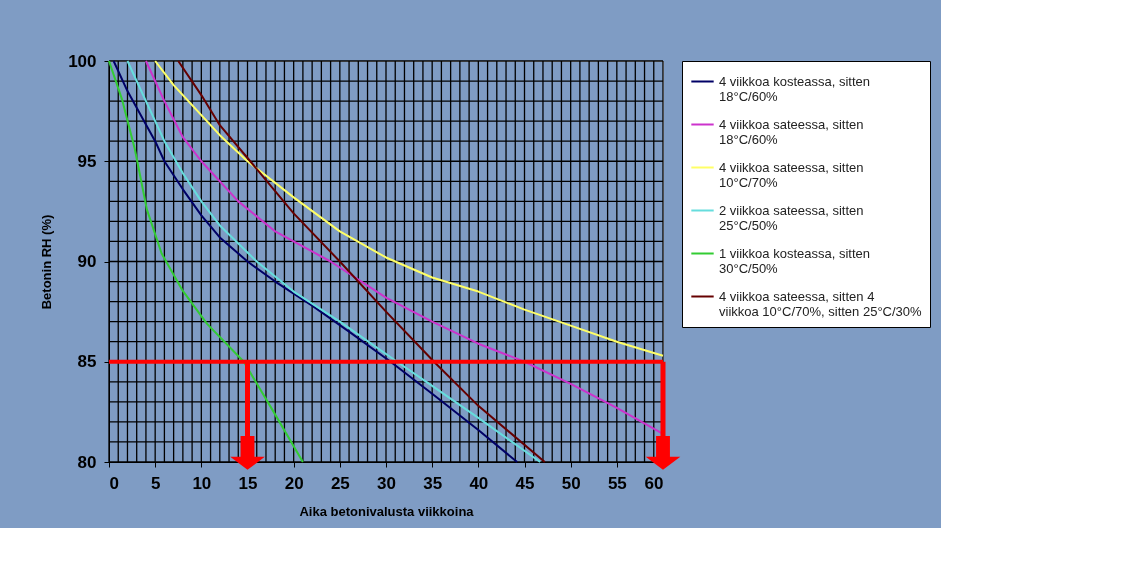 This screenshot has height=570, width=1122. What do you see at coordinates (795, 88) in the screenshot?
I see `legend-label: 4 viikkoa kosteassa, sitten 18°C/60%` at bounding box center [795, 88].